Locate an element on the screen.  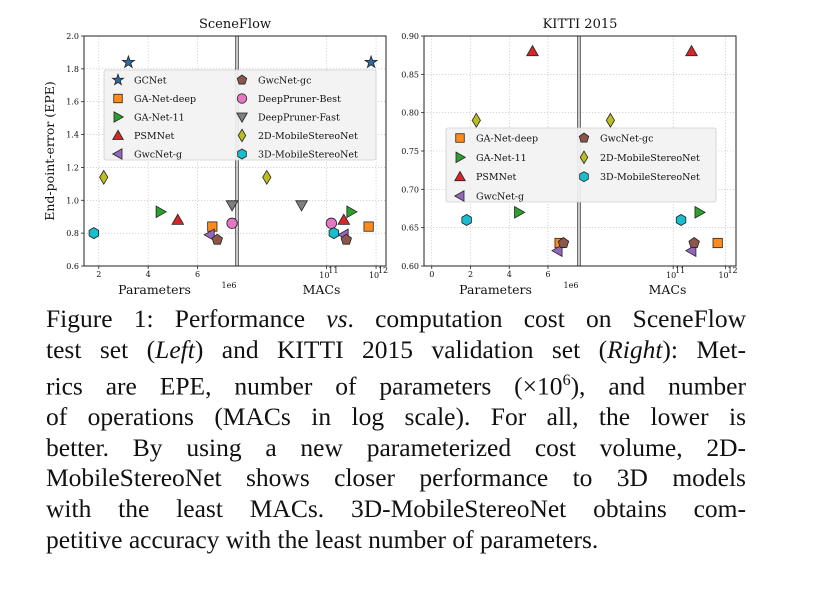
y-tick-label: 0.6 is located at coordinates (72, 266).